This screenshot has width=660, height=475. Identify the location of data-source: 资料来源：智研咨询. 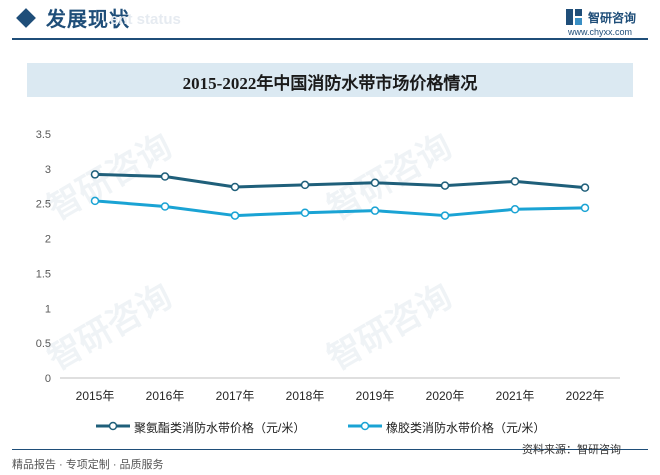
(571, 450).